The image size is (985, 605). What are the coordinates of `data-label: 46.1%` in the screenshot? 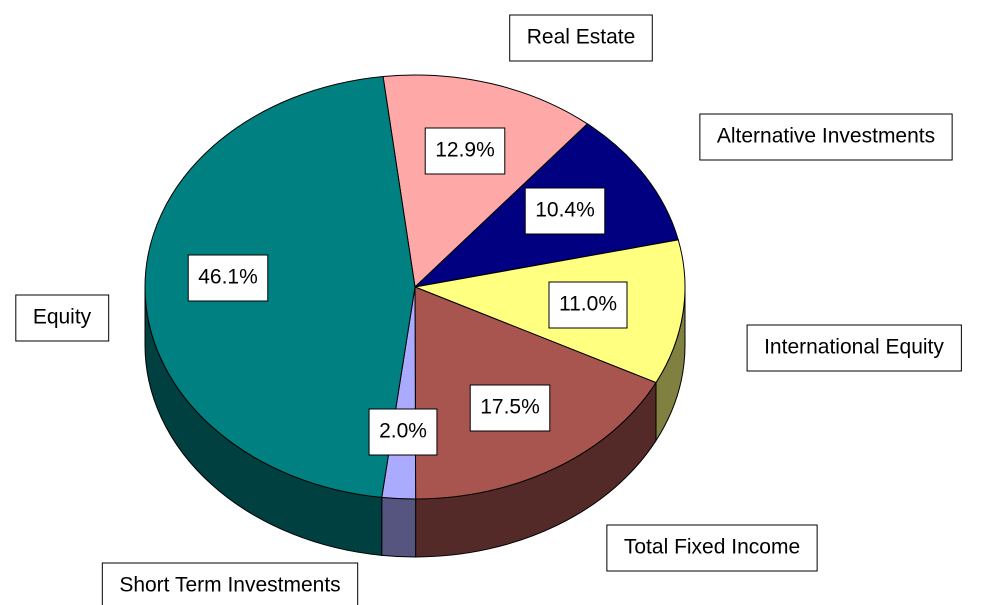 It's located at (228, 277).